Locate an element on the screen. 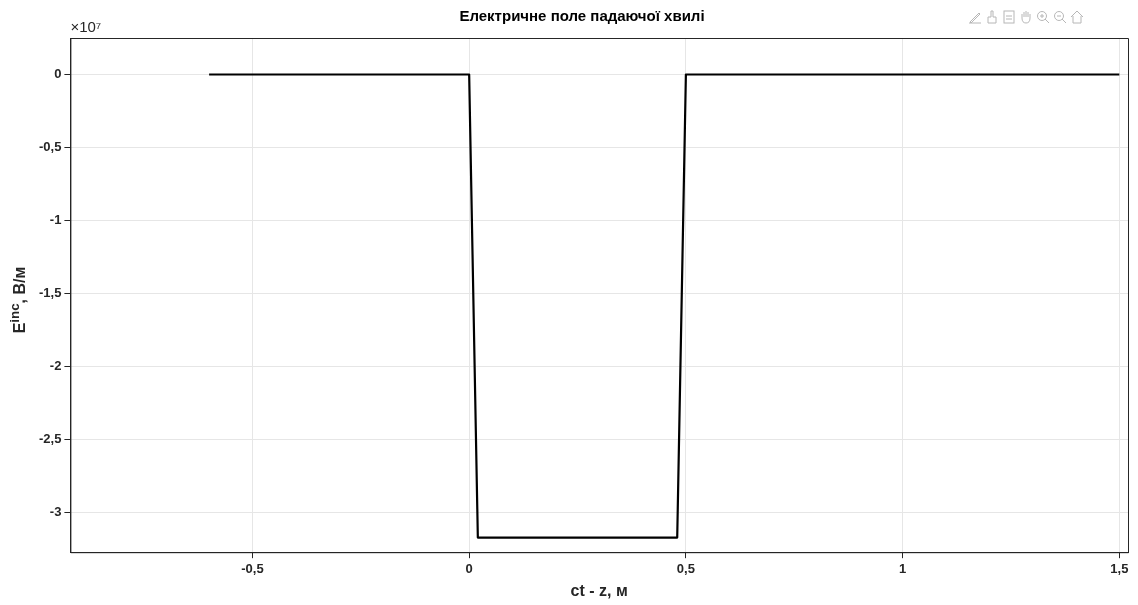  text: ×10⁷ is located at coordinates (86, 26).